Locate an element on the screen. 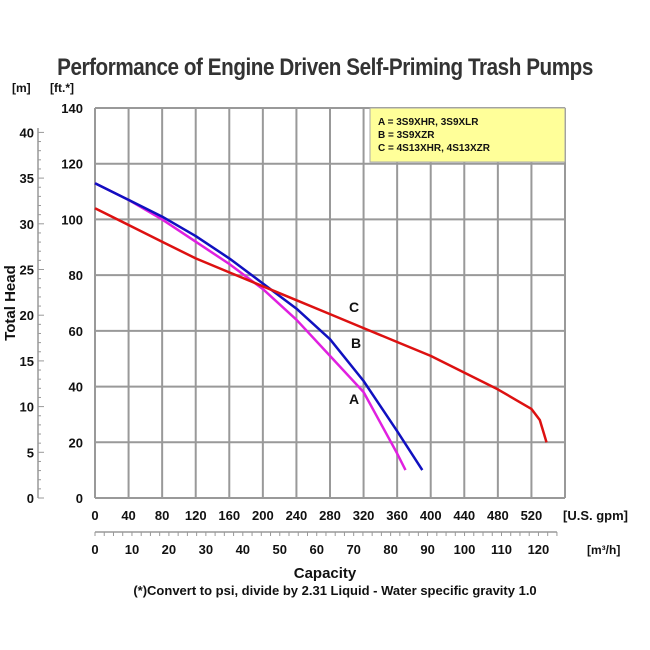 This screenshot has width=650, height=650. y-tick-label-ft: 80 is located at coordinates (76, 275).